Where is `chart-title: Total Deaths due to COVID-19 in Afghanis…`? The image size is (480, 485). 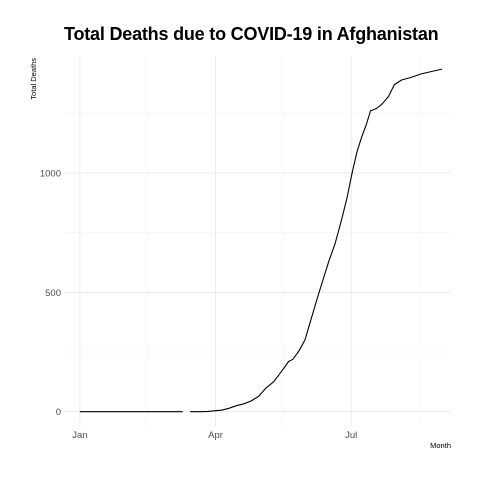
chart-title: Total Deaths due to COVID-19 in Afghanis… is located at coordinates (251, 34).